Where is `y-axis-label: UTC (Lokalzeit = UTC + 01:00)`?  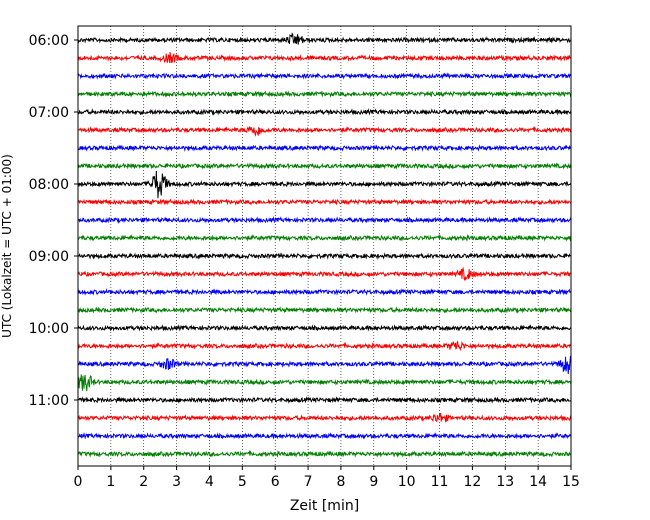
y-axis-label: UTC (Lokalzeit = UTC + 01:00) is located at coordinates (7, 246).